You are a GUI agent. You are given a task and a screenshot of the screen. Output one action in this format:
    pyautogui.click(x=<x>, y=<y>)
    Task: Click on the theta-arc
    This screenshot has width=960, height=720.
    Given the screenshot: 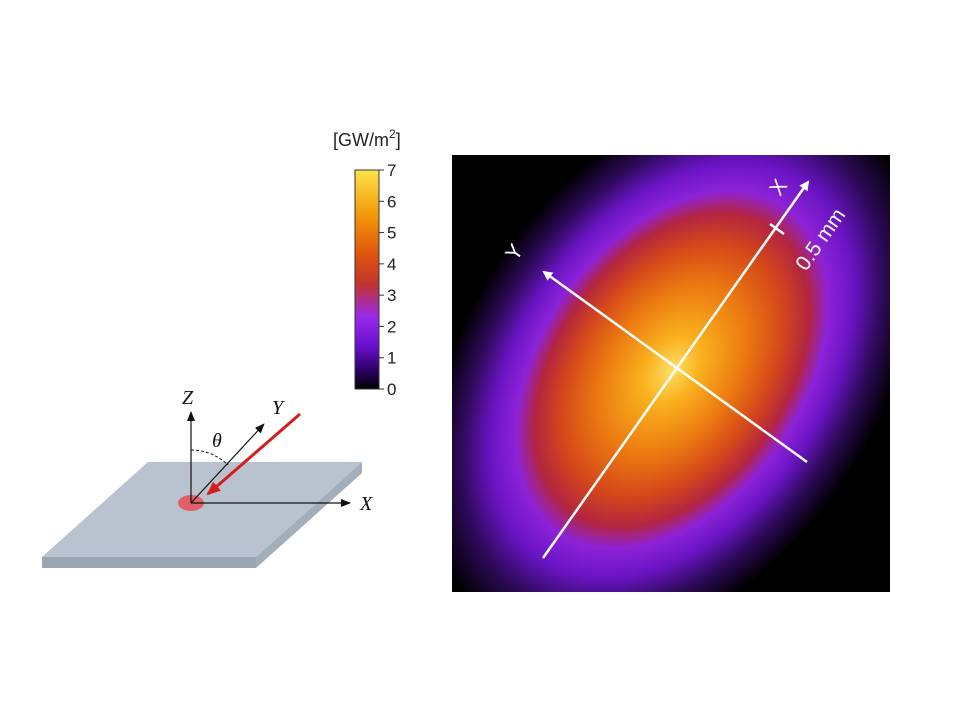 What is the action you would take?
    pyautogui.click(x=209, y=457)
    